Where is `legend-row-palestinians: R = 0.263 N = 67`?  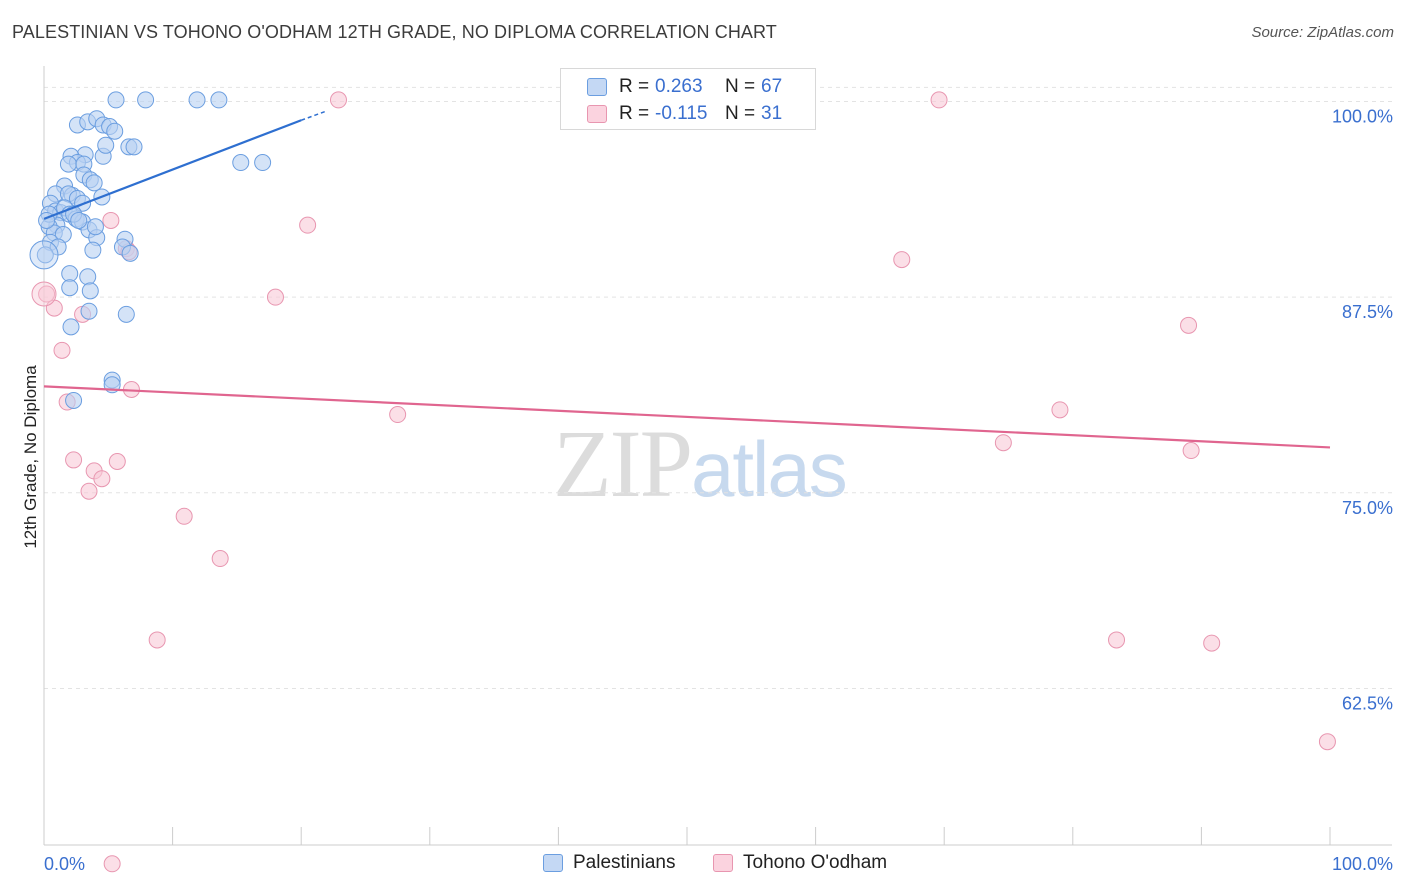 legend-row-palestinians: R = 0.263 N = 67 is located at coordinates (684, 87).